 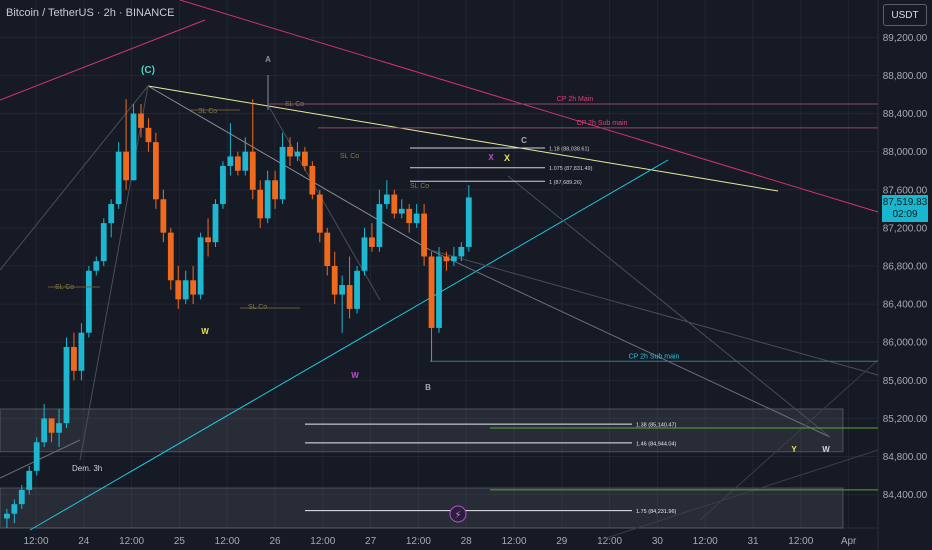 What do you see at coordinates (905, 214) in the screenshot?
I see `bar-countdown: 02:09` at bounding box center [905, 214].